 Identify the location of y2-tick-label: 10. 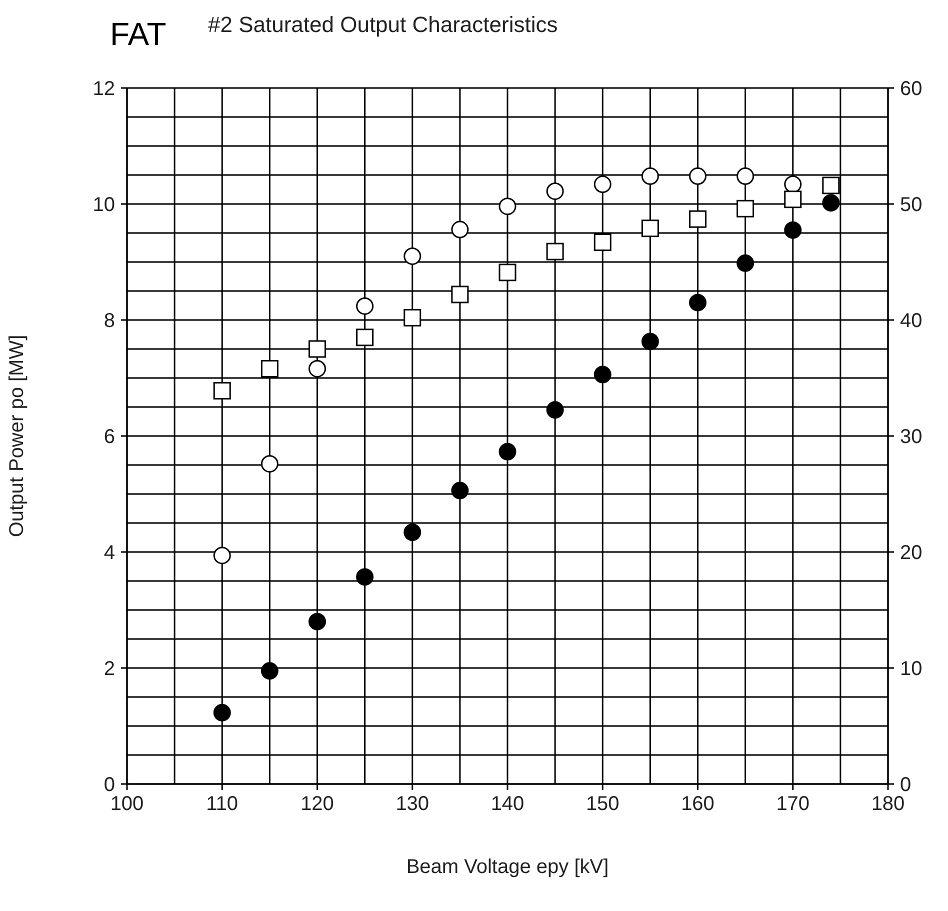
(911, 669).